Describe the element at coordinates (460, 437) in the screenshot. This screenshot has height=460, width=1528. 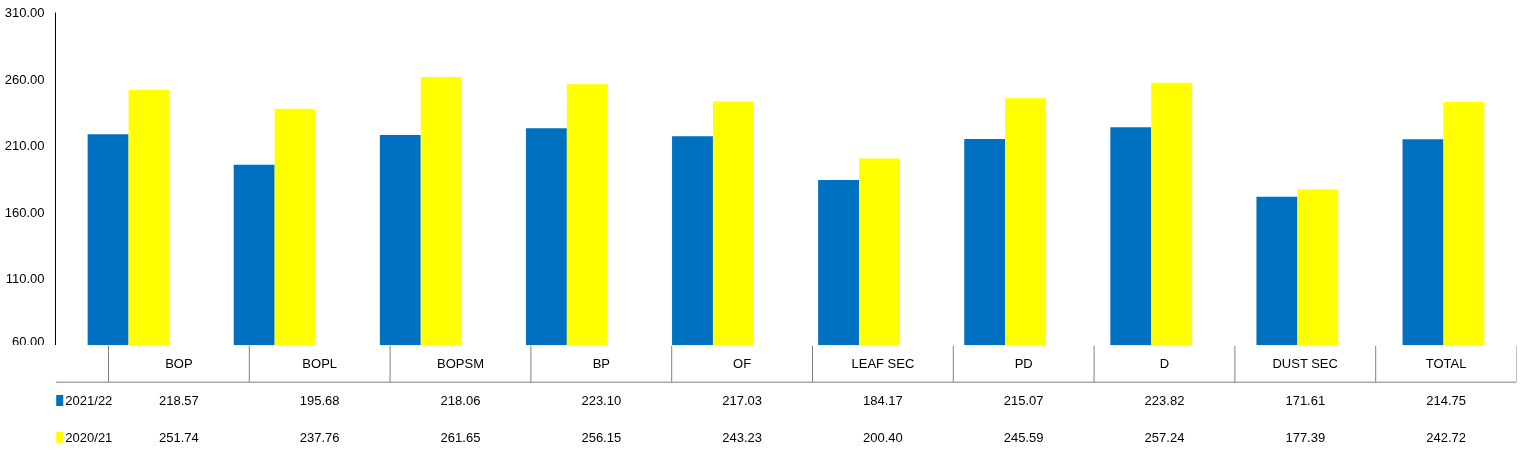
I see `data-label: 261.65` at that location.